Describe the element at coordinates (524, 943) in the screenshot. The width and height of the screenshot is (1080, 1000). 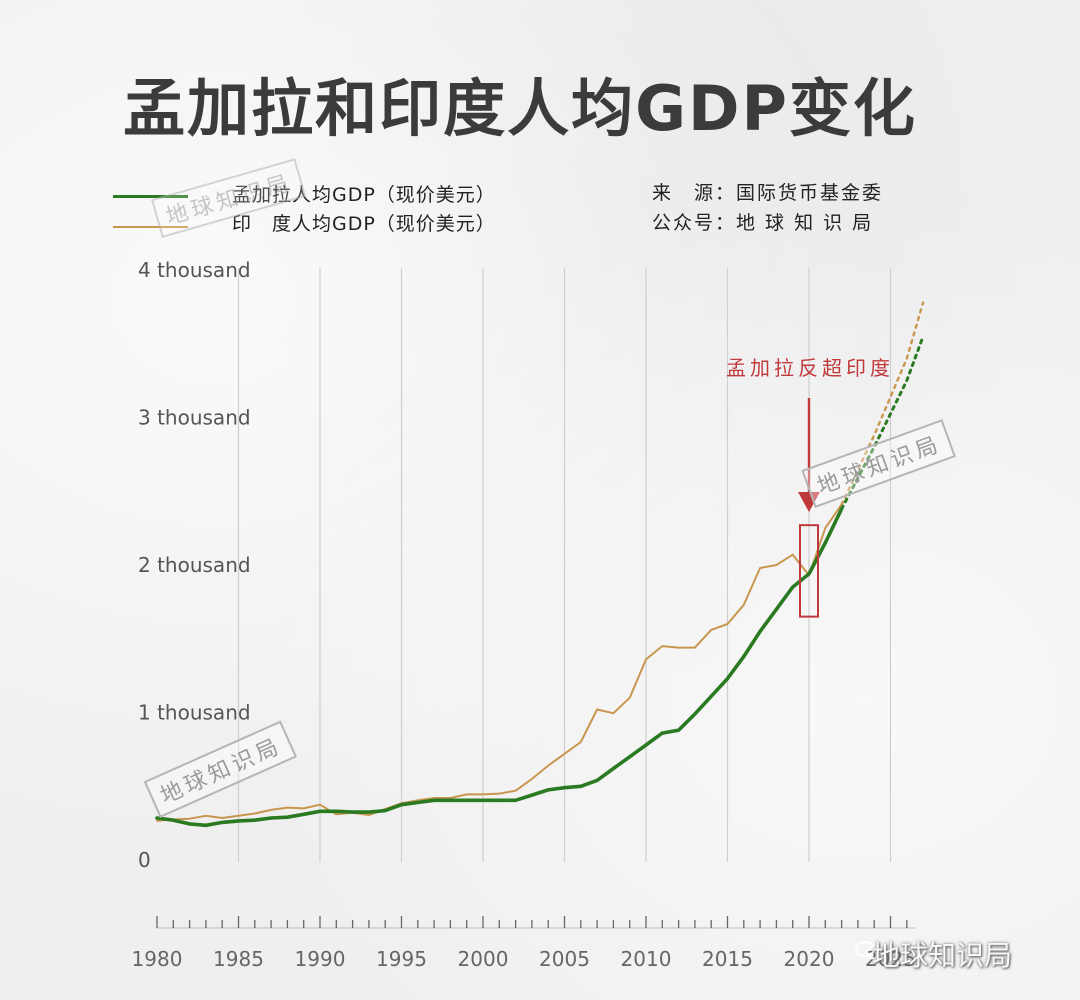
I see `x-axis-layer: 1980 1985 1990 1995 2000 2005 2010 2015 2020 2025` at that location.